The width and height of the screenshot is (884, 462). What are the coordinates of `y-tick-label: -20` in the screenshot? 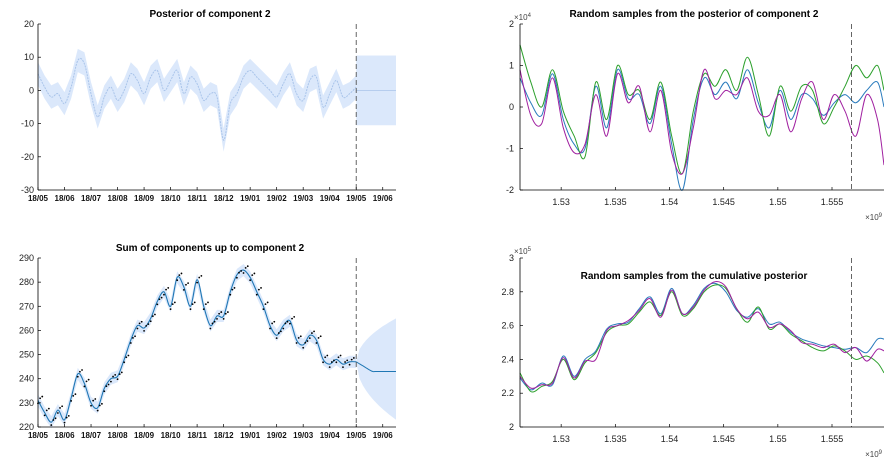 It's located at (27, 157).